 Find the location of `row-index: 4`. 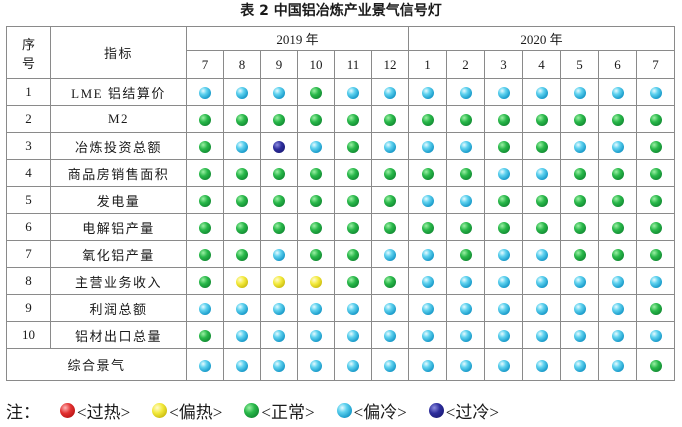

row-index: 4 is located at coordinates (28, 173).